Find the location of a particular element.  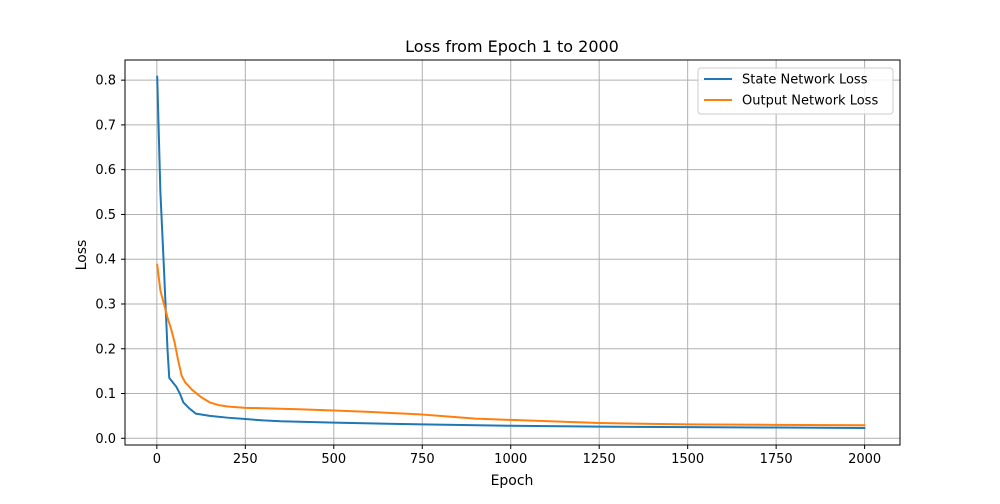

x-tick-label: 250 is located at coordinates (245, 459).